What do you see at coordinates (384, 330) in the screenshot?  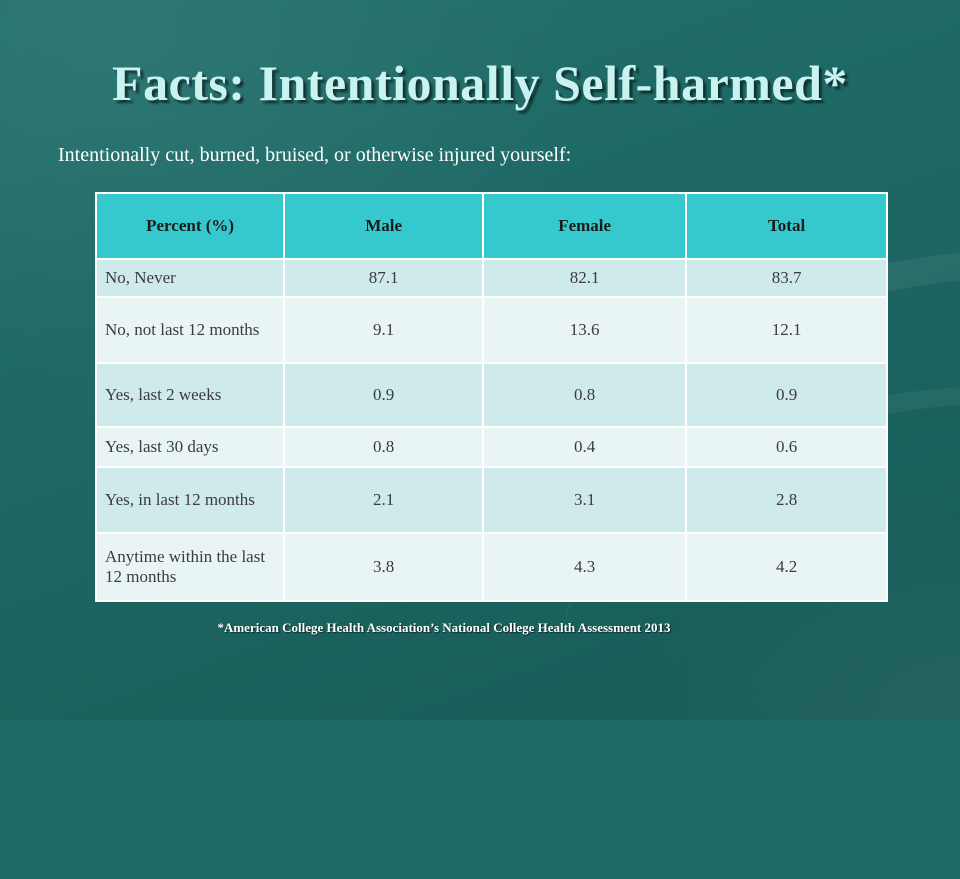 I see `male-value: 9.1` at bounding box center [384, 330].